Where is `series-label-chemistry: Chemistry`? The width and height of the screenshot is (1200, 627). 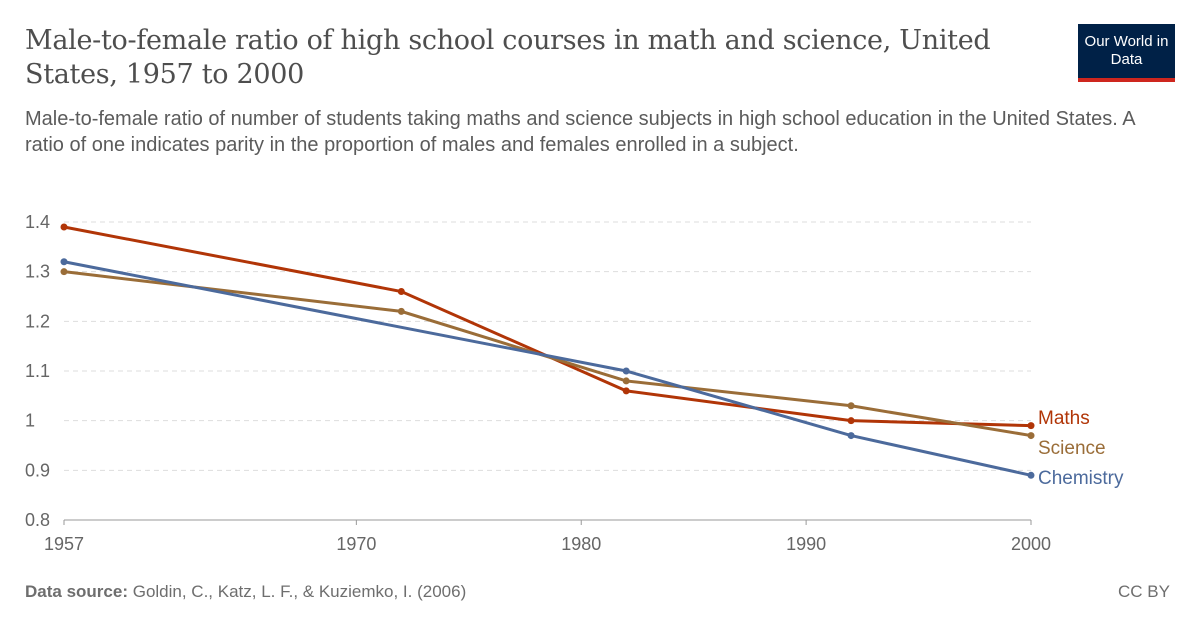 series-label-chemistry: Chemistry is located at coordinates (1081, 478).